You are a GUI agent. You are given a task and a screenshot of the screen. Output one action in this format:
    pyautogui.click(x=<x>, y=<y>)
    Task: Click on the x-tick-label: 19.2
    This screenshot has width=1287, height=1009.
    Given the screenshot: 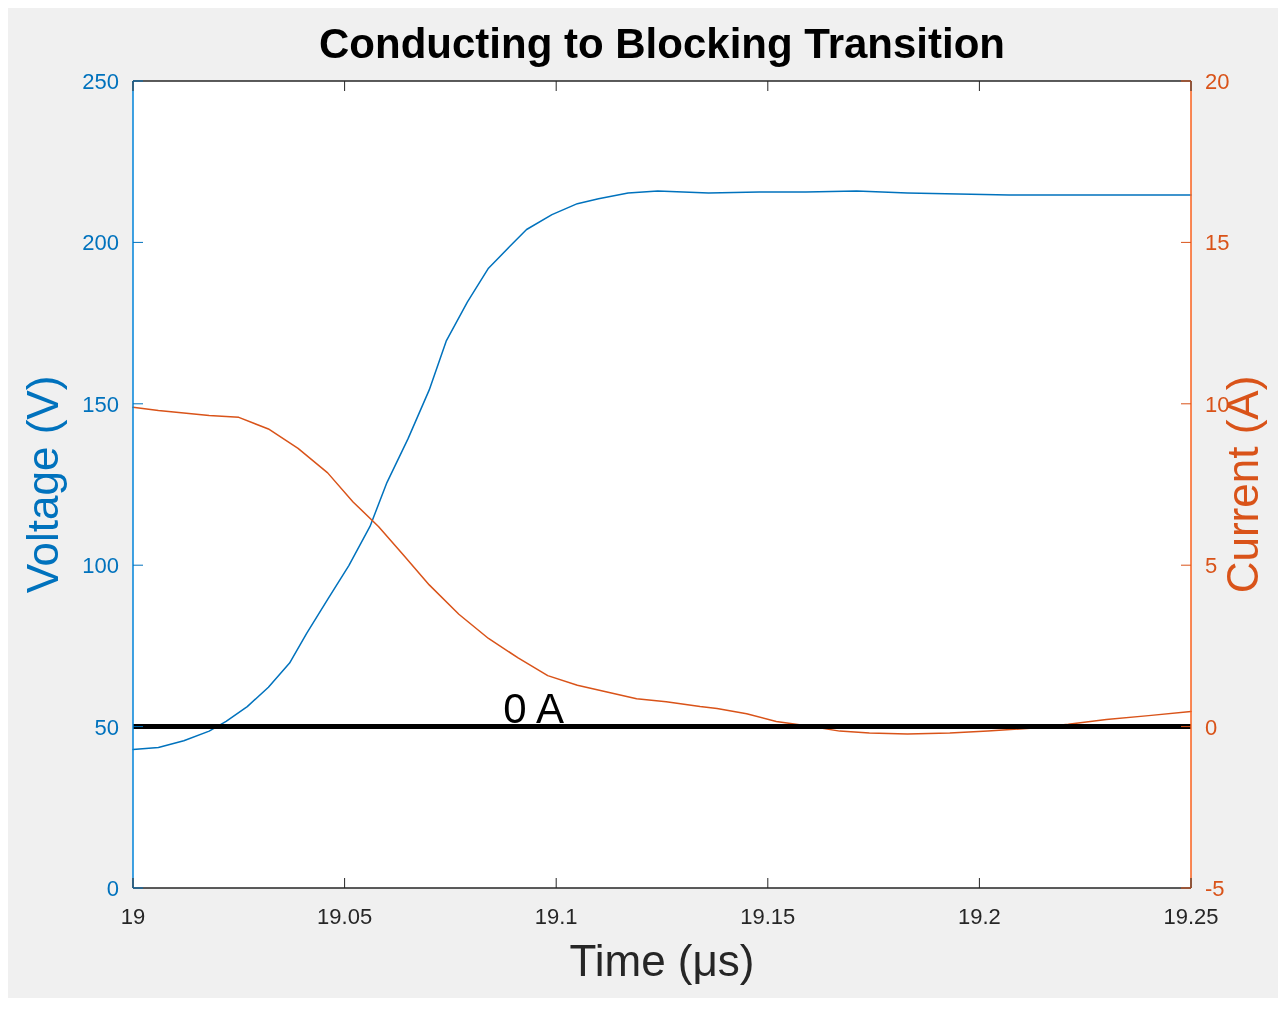 What is the action you would take?
    pyautogui.click(x=979, y=916)
    